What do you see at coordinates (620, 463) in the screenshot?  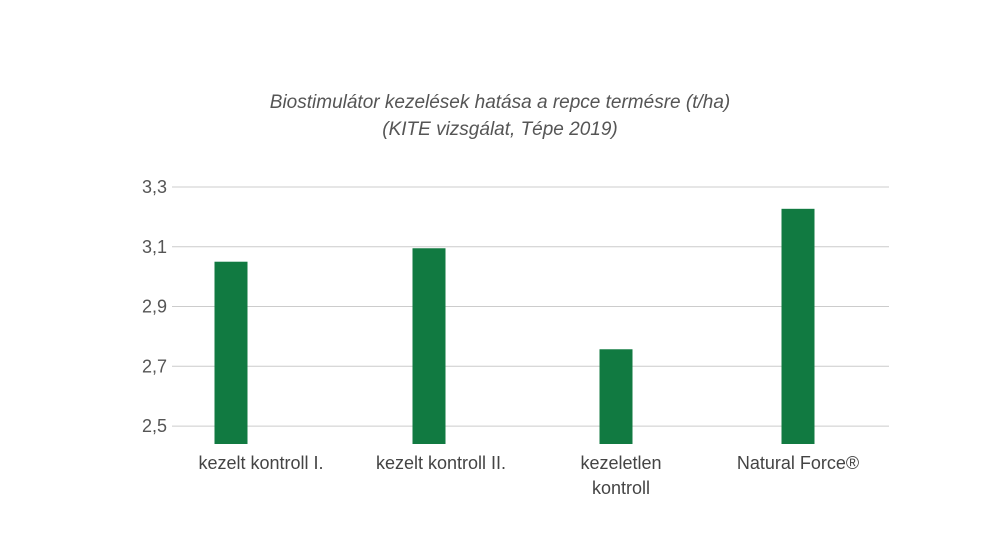 I see `x-category-label: kezeletlen` at bounding box center [620, 463].